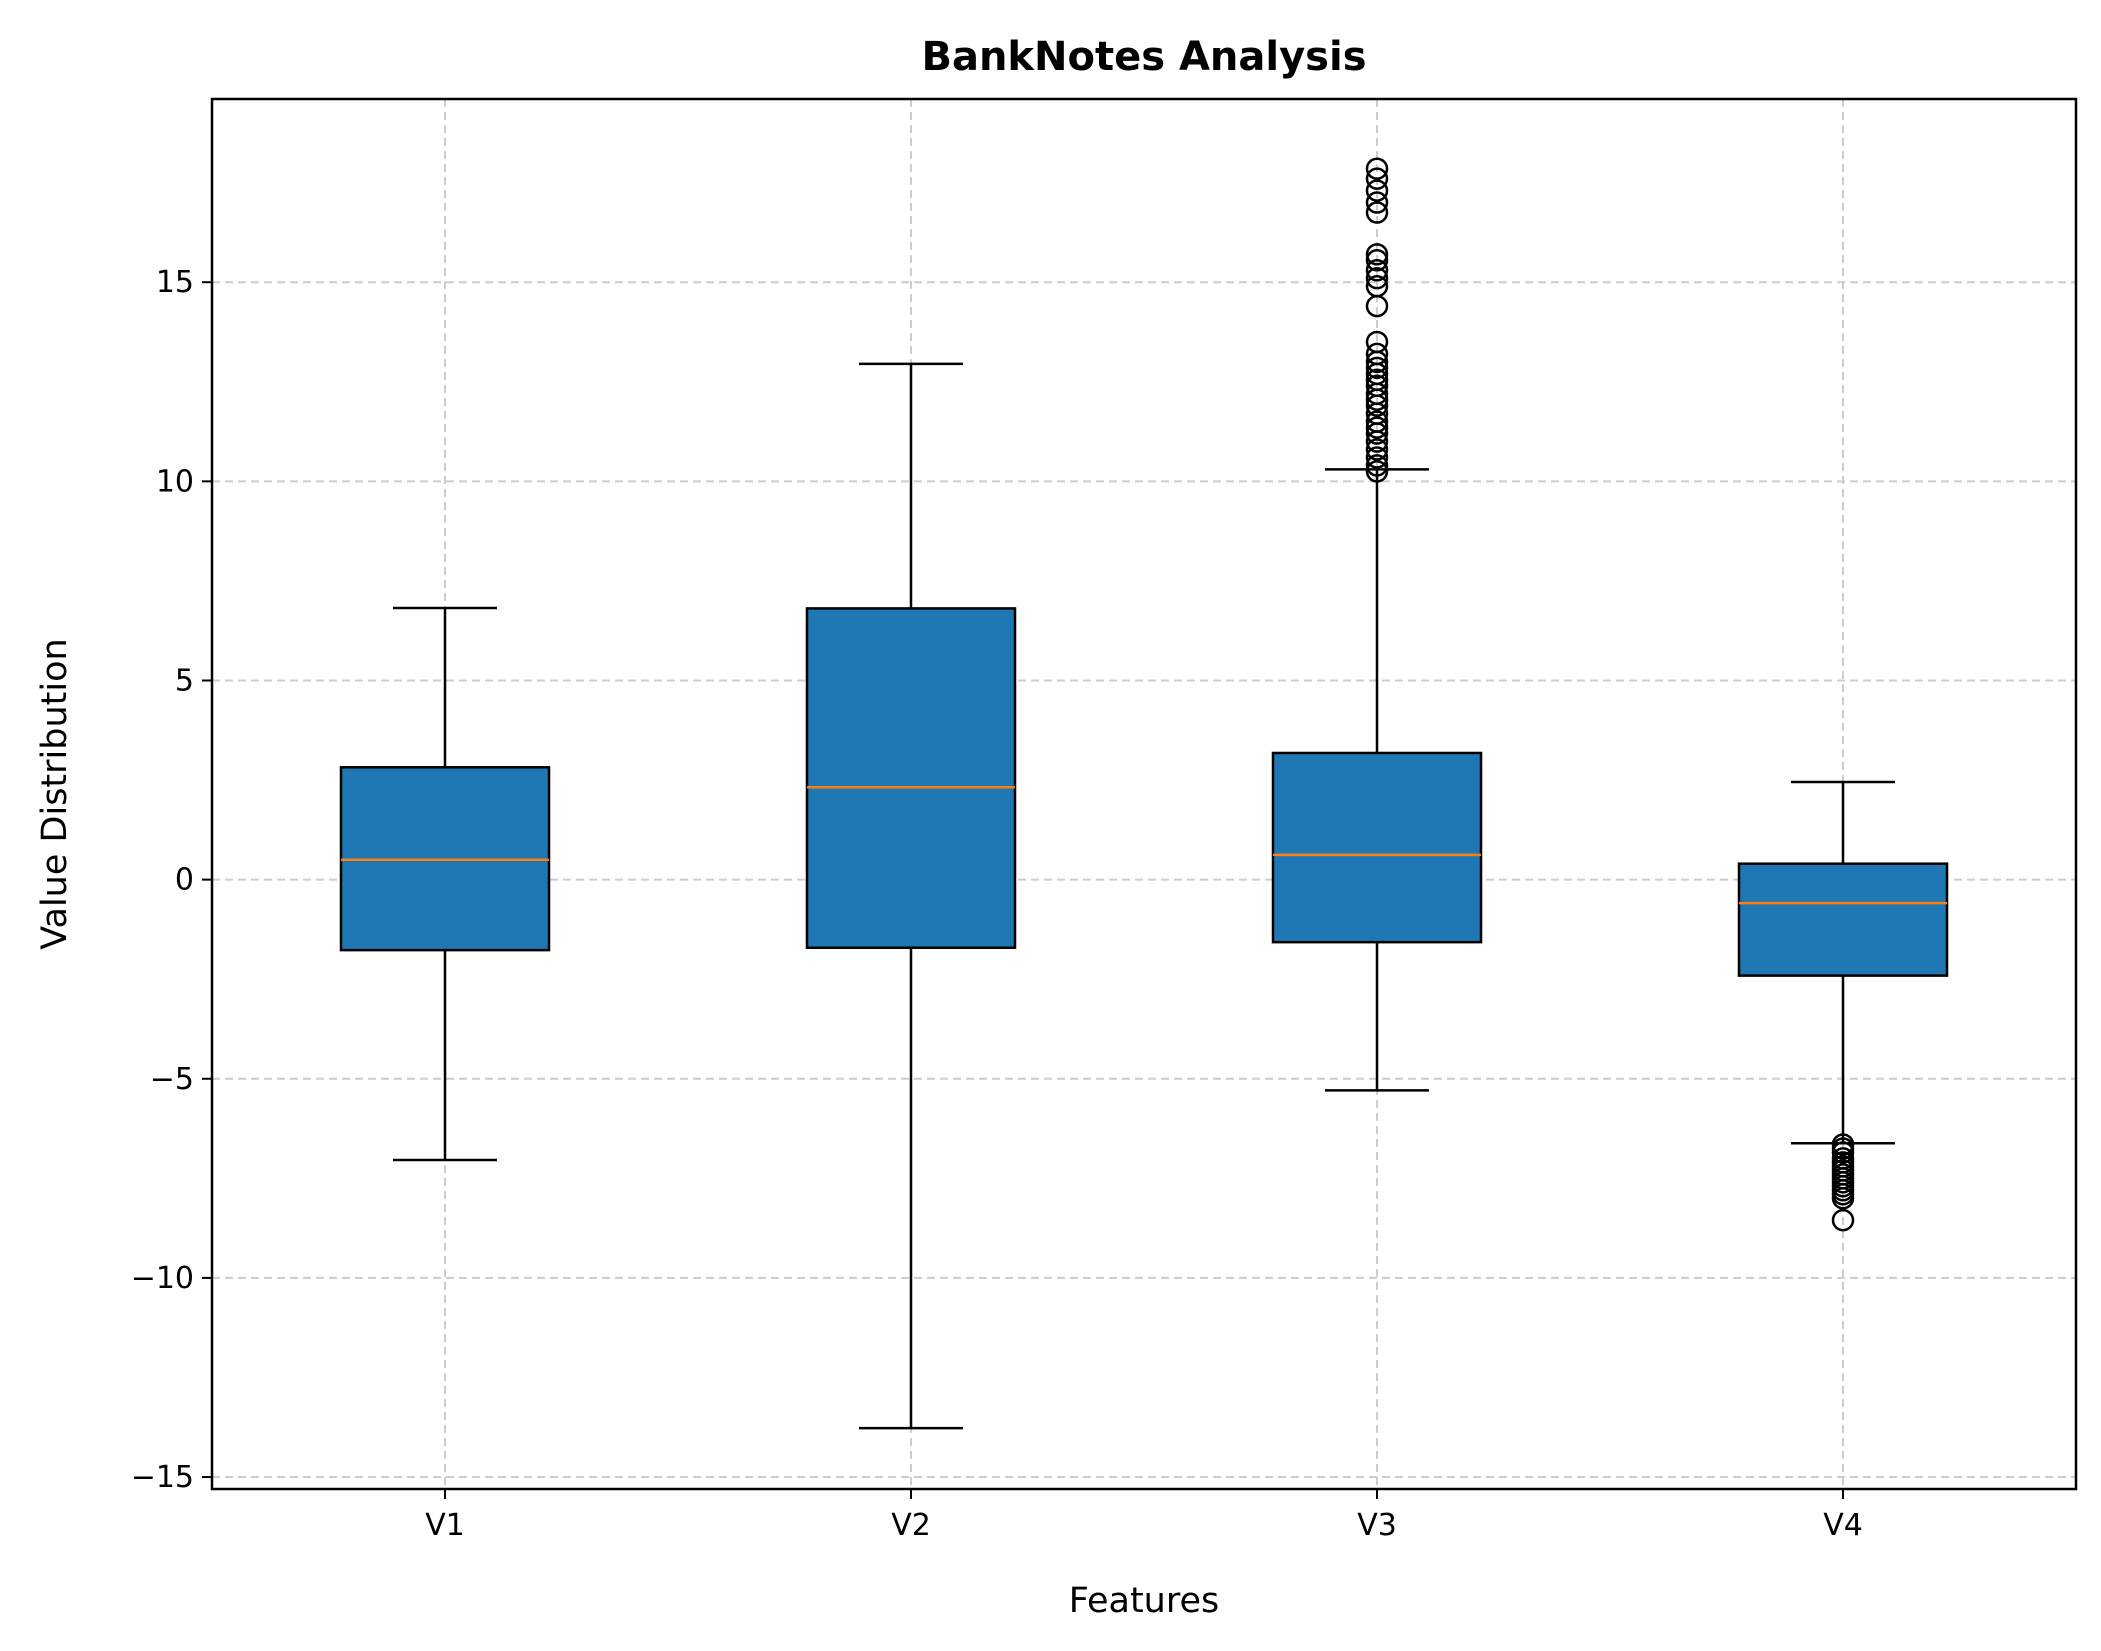 This screenshot has height=1651, width=2101. Describe the element at coordinates (184, 680) in the screenshot. I see `y-tick-label: 5` at that location.